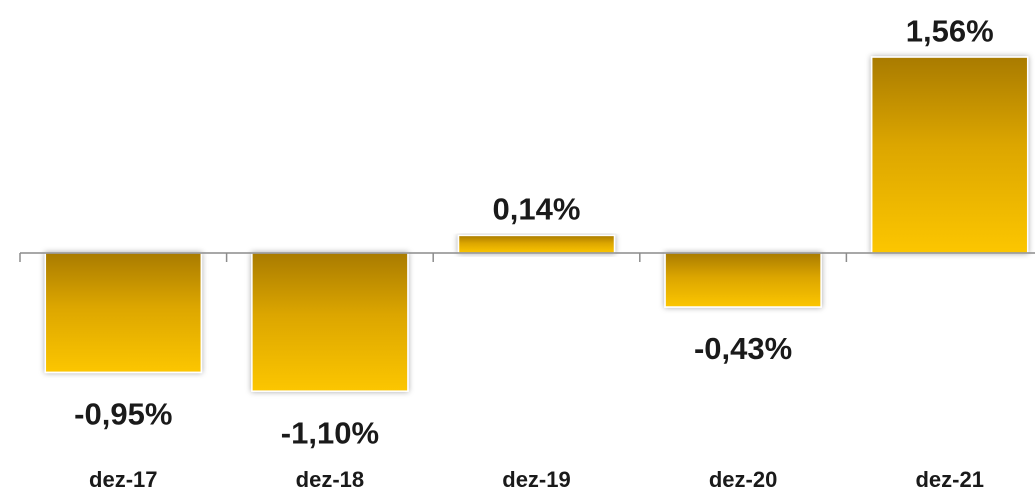  What do you see at coordinates (330, 479) in the screenshot?
I see `x-tick-label: dez-18` at bounding box center [330, 479].